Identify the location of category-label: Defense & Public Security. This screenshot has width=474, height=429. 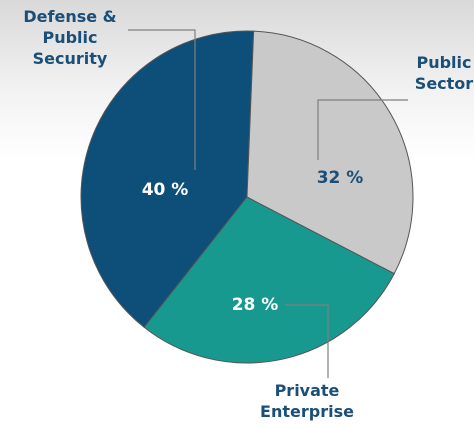
(70, 37).